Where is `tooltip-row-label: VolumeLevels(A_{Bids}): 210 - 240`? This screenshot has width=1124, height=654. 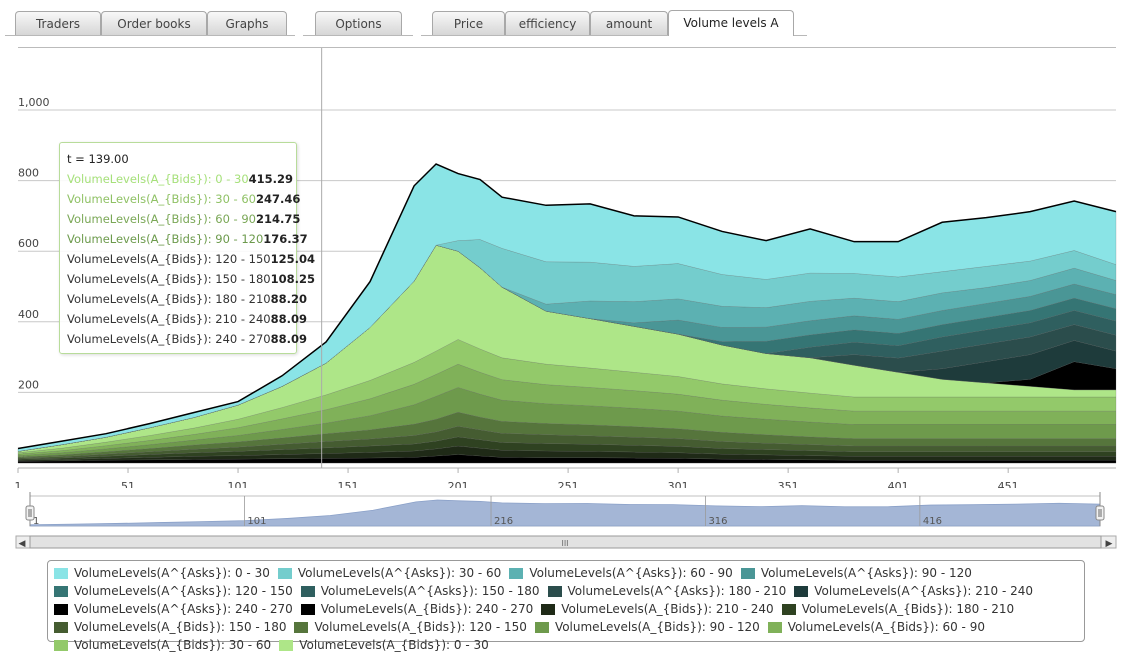
tooltip-row-label: VolumeLevels(A_{Bids}): 210 - 240 is located at coordinates (169, 319).